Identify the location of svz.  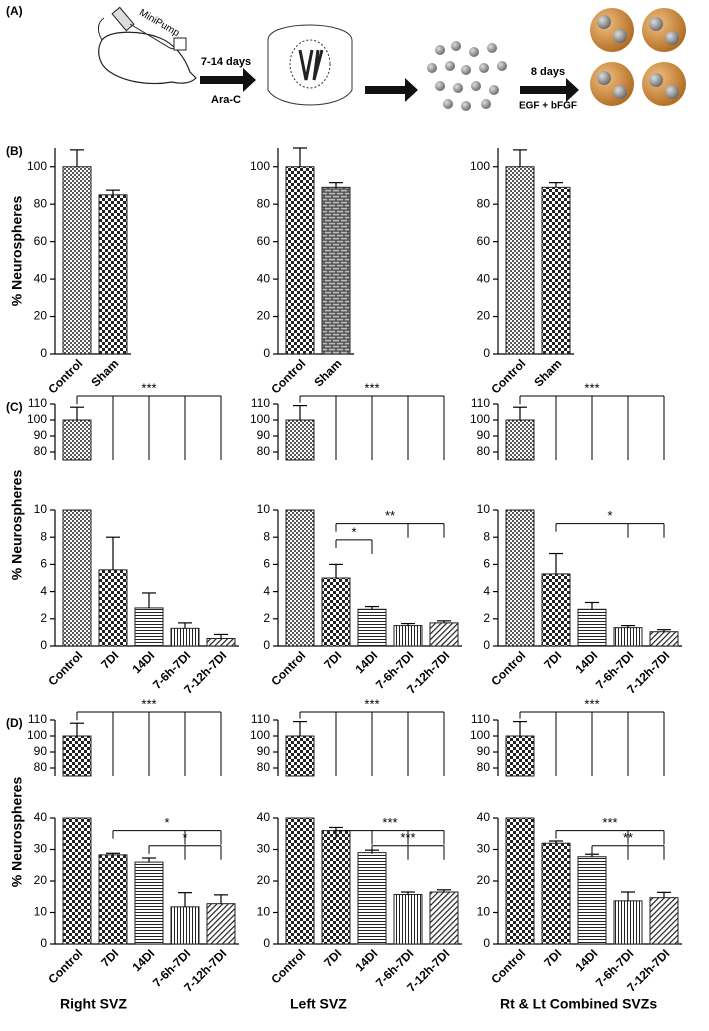
(310, 64).